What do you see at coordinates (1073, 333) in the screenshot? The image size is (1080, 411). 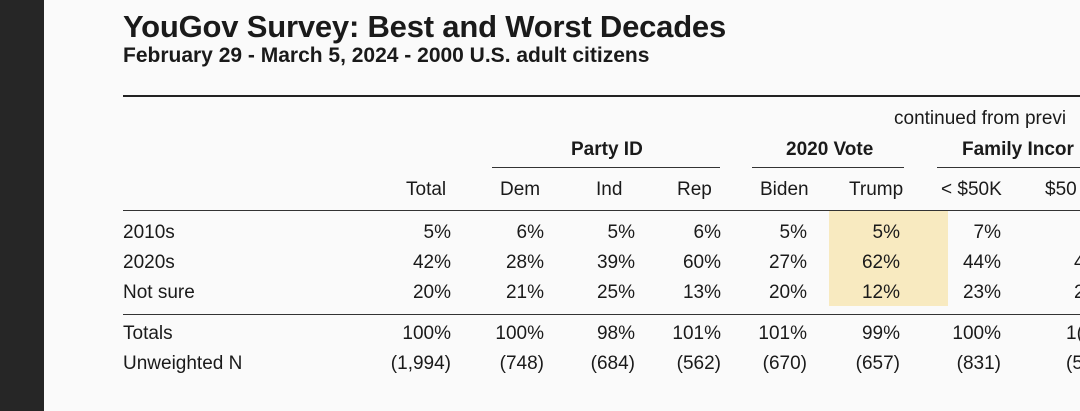 I see `cell: 1(` at bounding box center [1073, 333].